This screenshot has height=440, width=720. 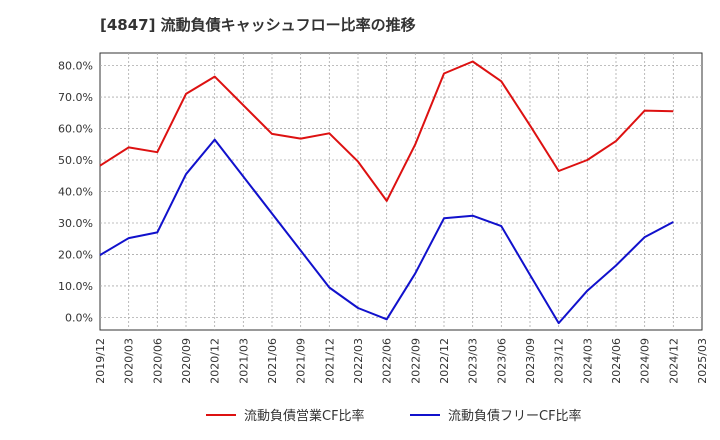 I want to click on x-tick-label: 2020/09, so click(x=186, y=361).